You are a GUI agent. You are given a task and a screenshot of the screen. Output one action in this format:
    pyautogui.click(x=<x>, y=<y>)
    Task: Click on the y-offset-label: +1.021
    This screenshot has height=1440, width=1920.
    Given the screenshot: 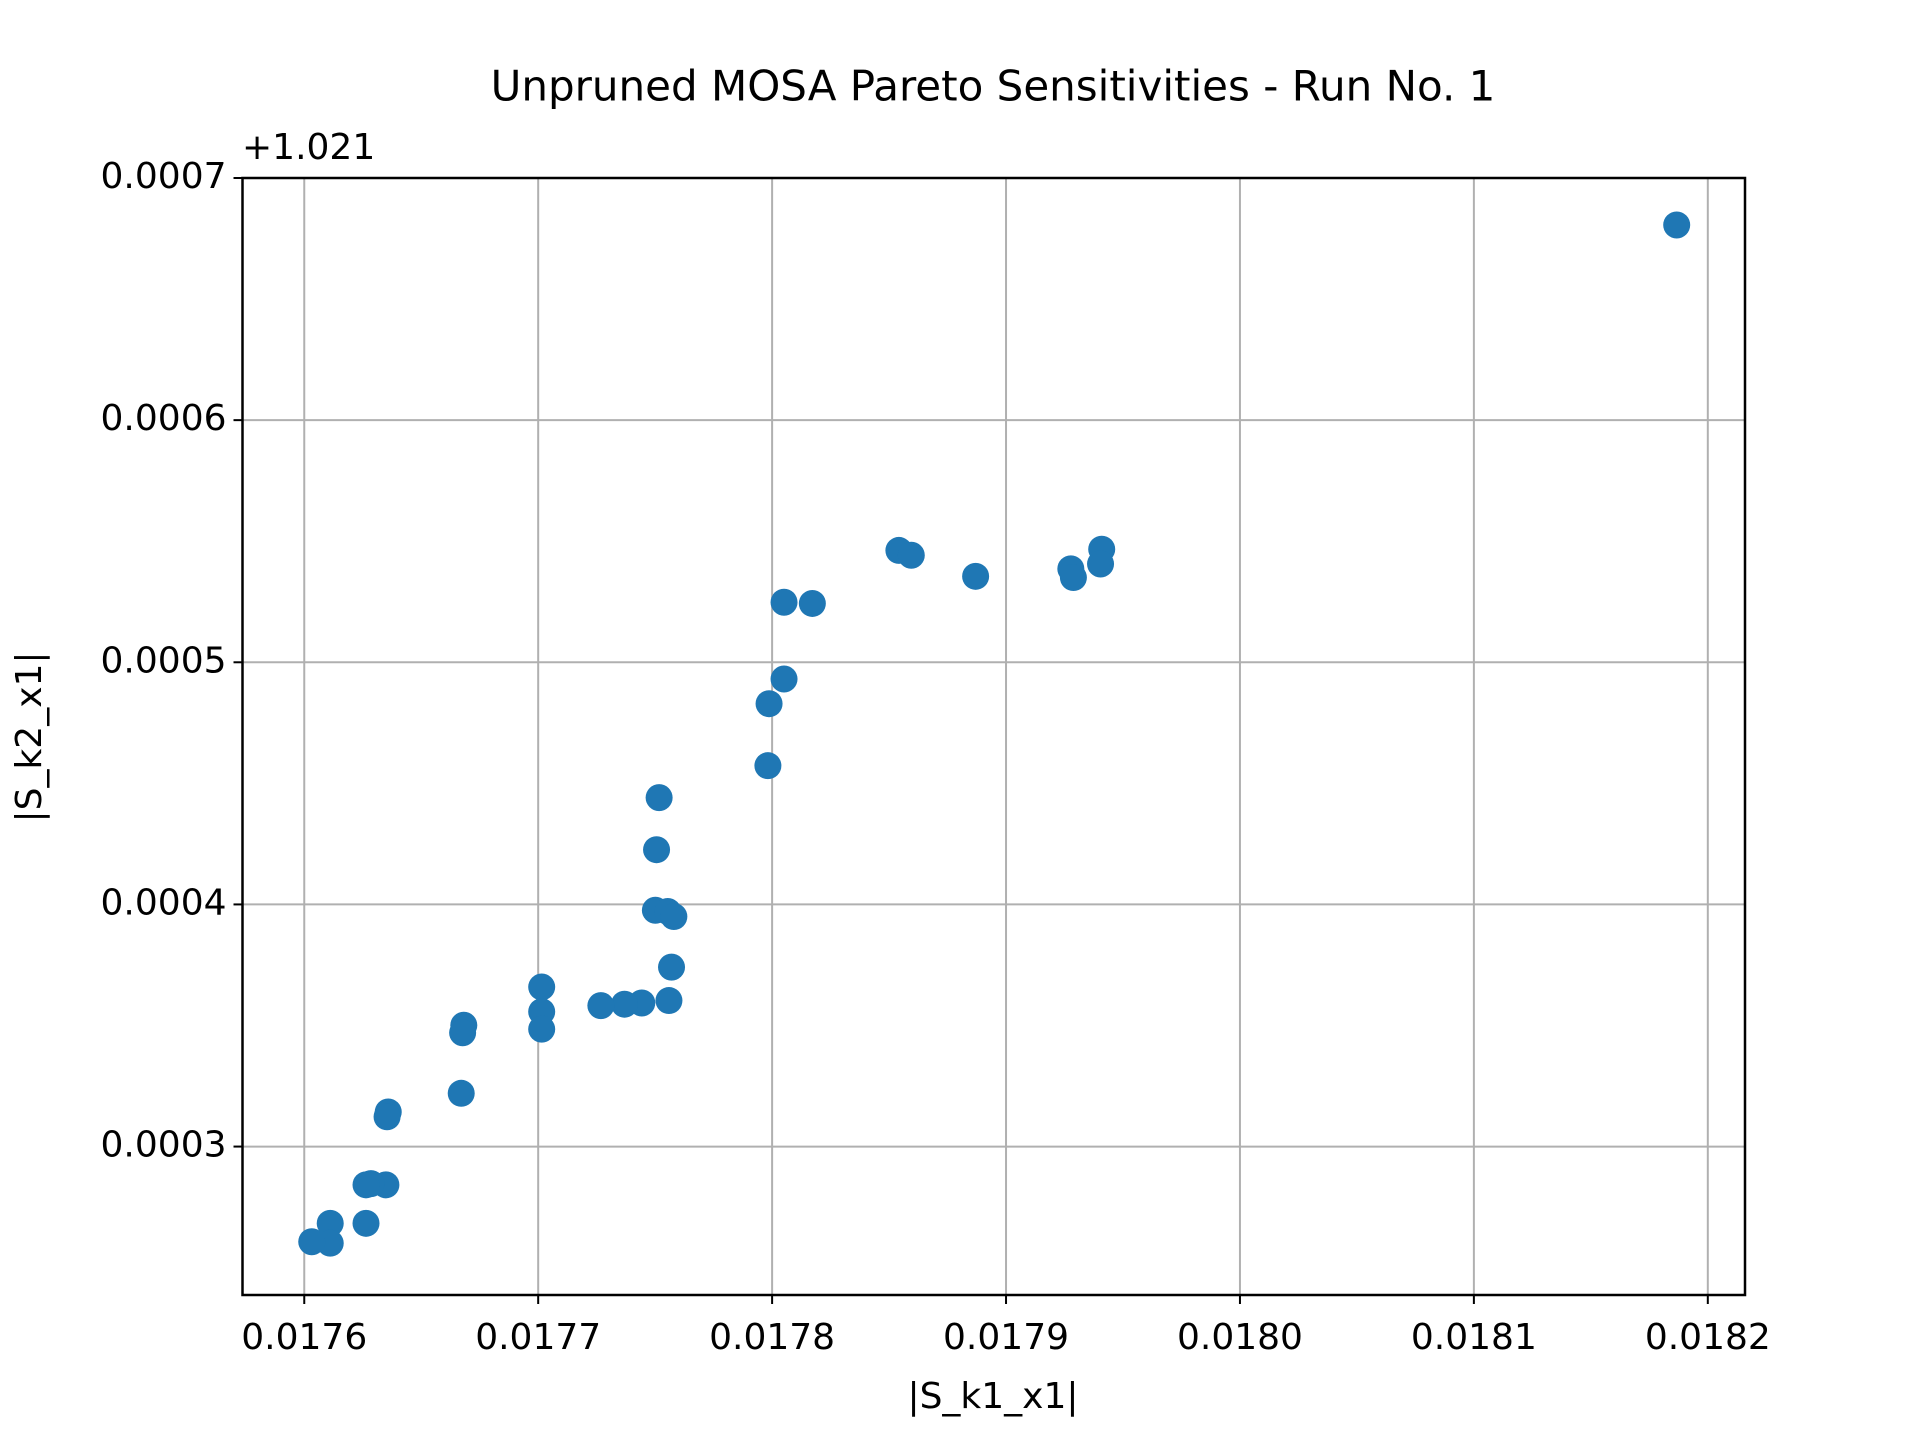 What is the action you would take?
    pyautogui.click(x=308, y=147)
    